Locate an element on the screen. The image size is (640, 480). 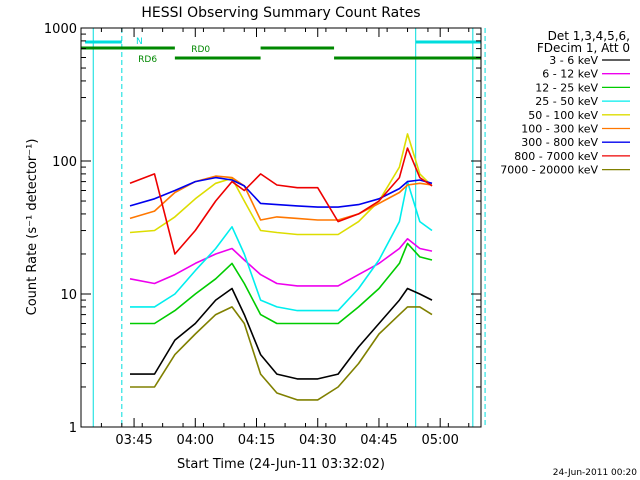
series-line-25-50-kev is located at coordinates (281, 246).